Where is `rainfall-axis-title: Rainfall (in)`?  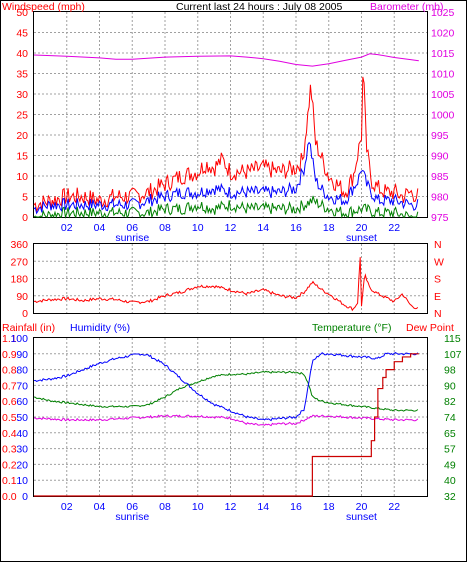 rainfall-axis-title: Rainfall (in) is located at coordinates (28, 328).